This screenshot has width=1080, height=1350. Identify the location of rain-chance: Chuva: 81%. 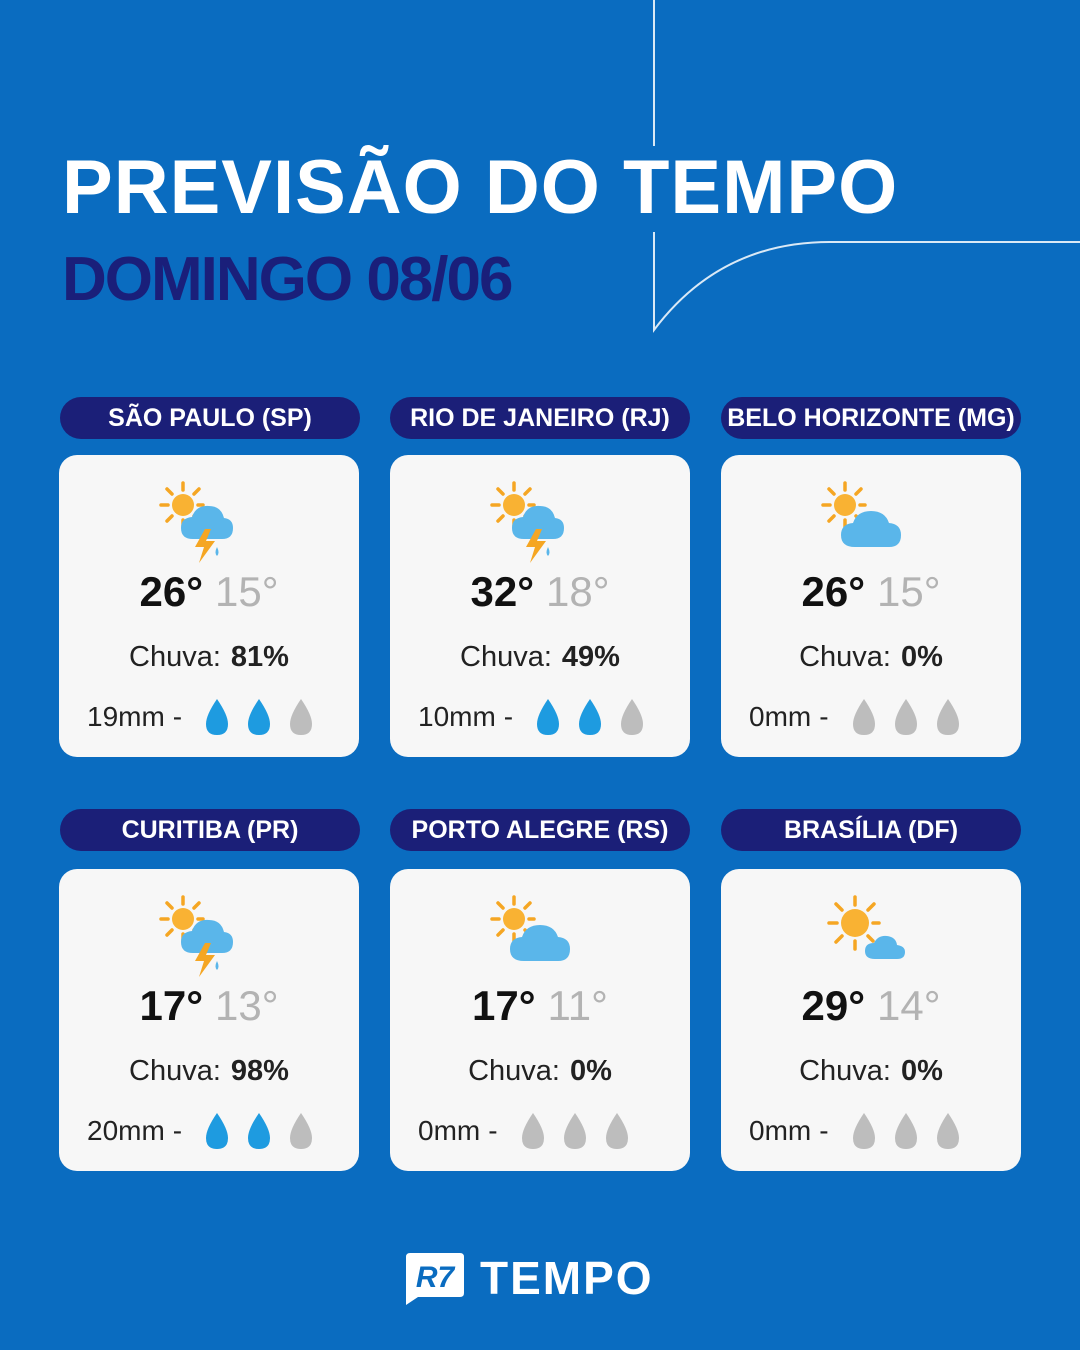
(209, 657).